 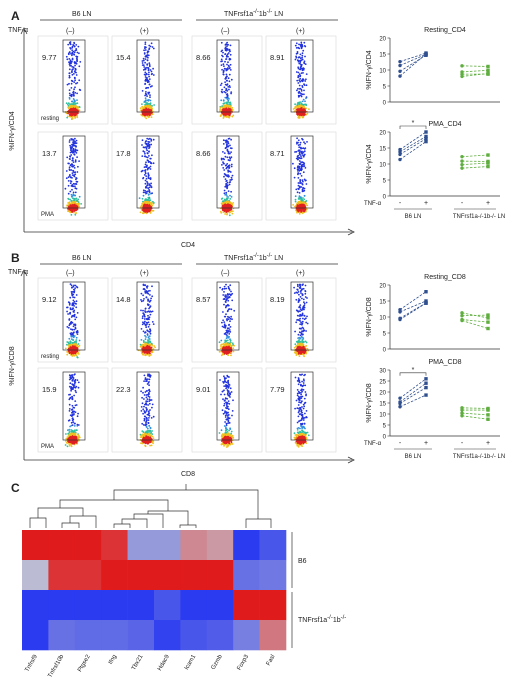 I want to click on gate-percentage: 8.19, so click(x=277, y=299).